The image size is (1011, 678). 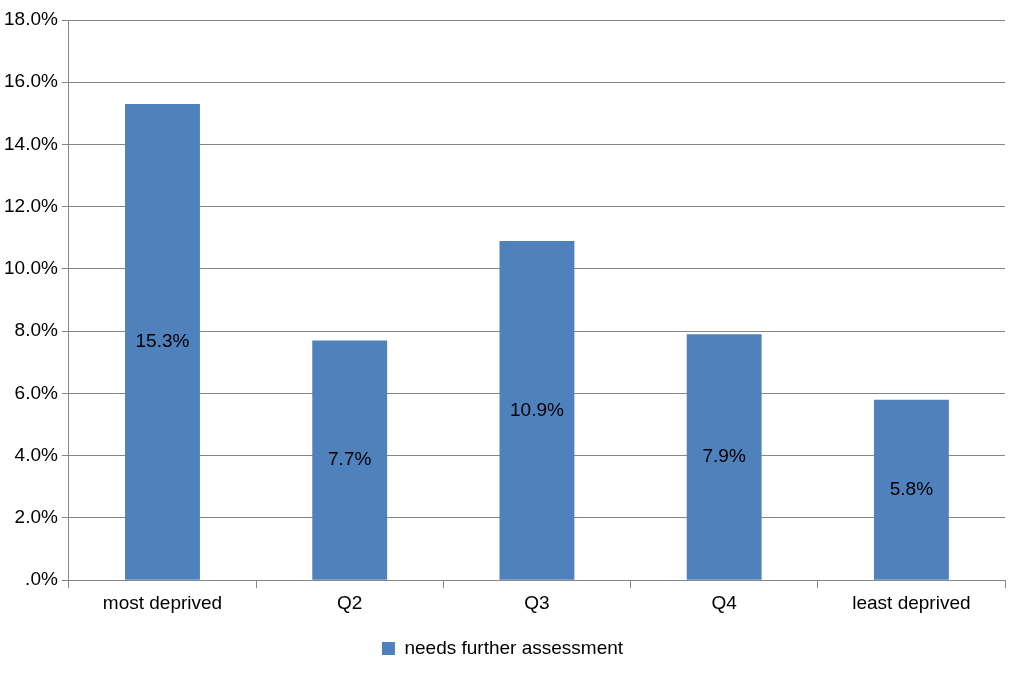 I want to click on x-tick-label: Q4, so click(x=724, y=602).